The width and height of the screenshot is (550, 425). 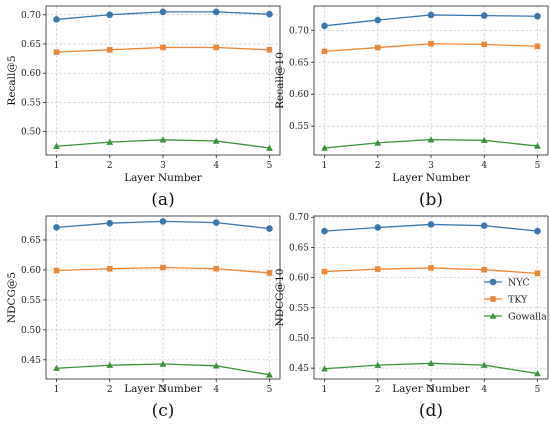 I want to click on panel-label: (a), so click(x=162, y=200).